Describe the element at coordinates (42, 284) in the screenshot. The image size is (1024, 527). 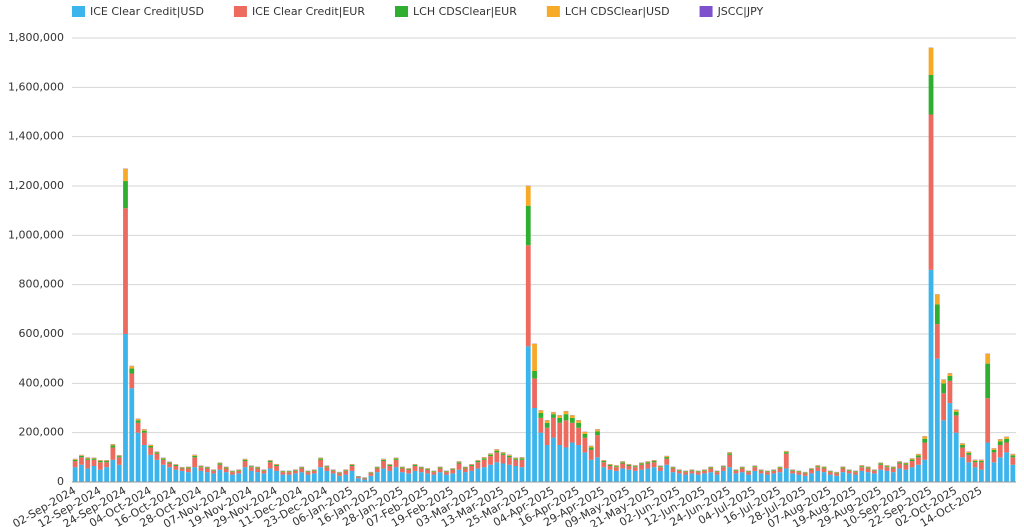
I see `y-tick-label: 800,000` at that location.